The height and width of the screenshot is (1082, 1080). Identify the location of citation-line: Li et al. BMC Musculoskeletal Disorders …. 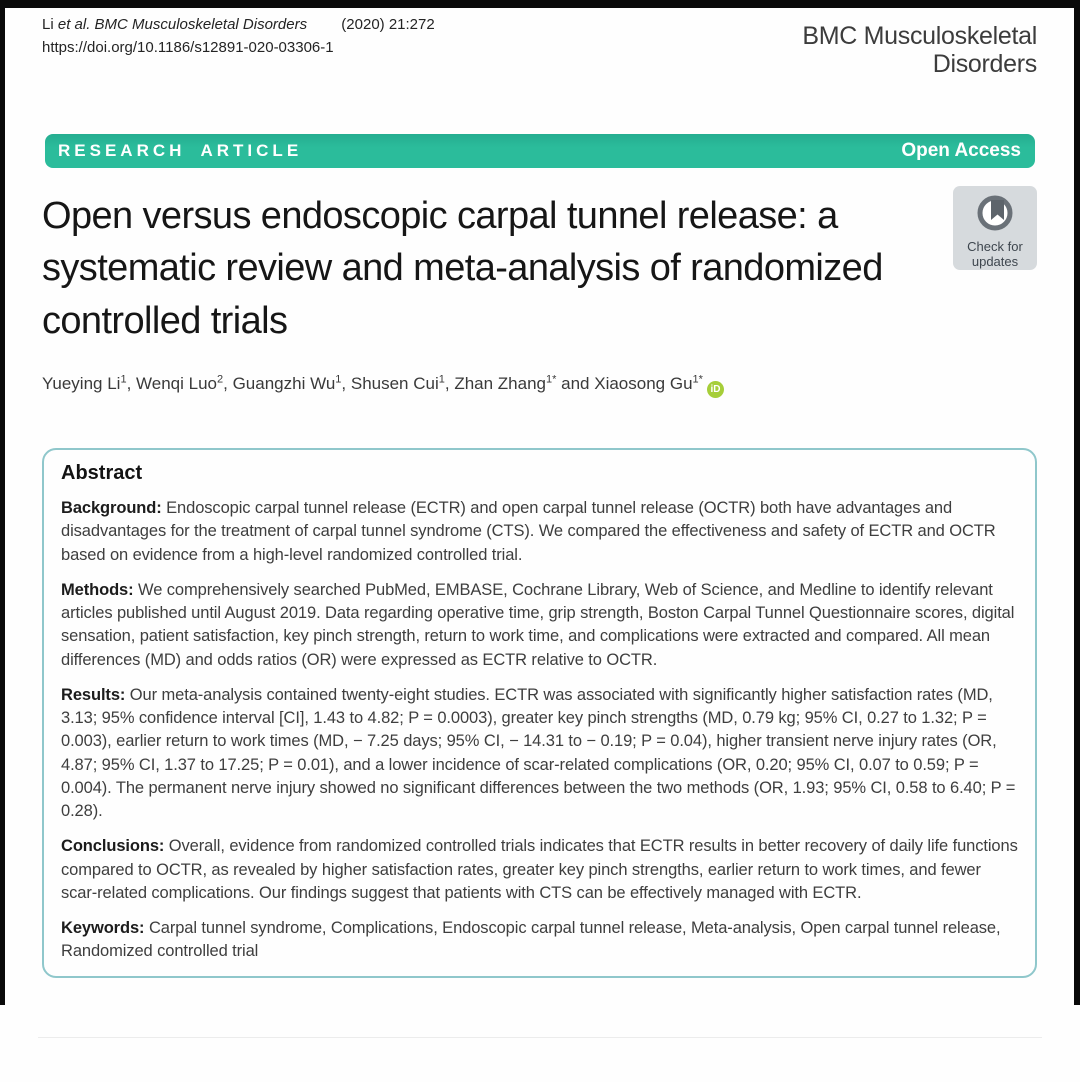
(238, 25).